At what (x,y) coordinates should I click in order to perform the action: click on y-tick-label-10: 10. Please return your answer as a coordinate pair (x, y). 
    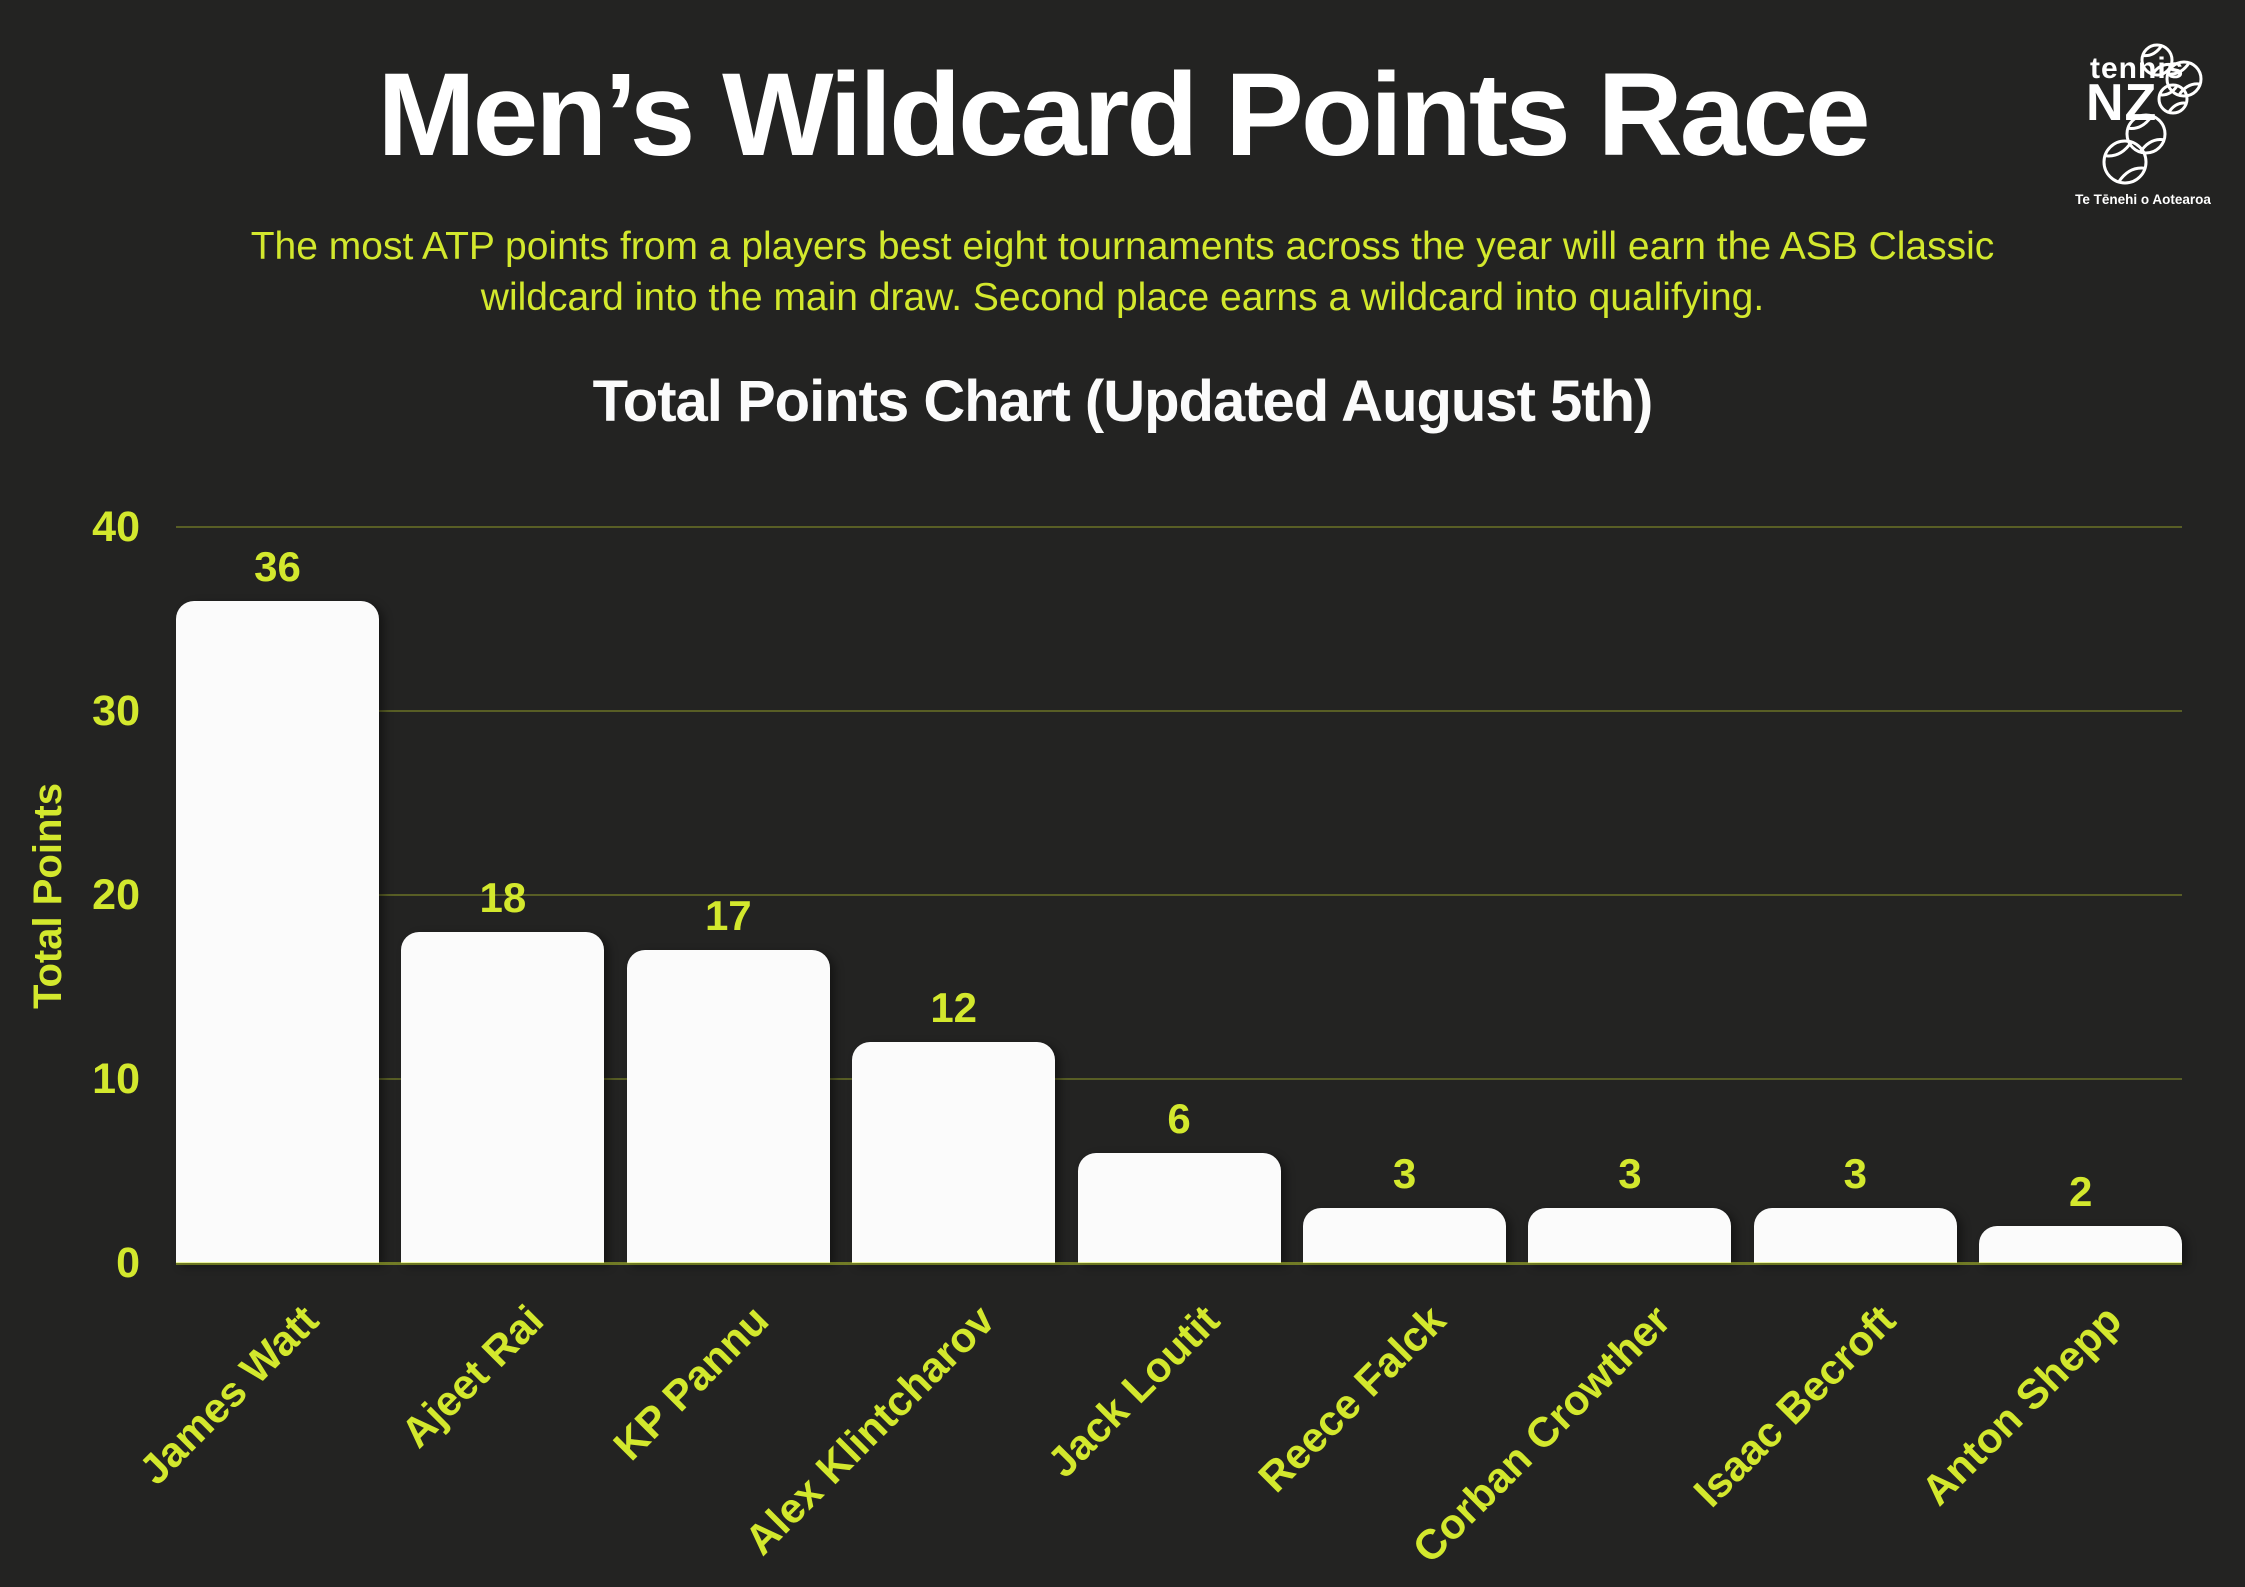
    Looking at the image, I should click on (116, 1079).